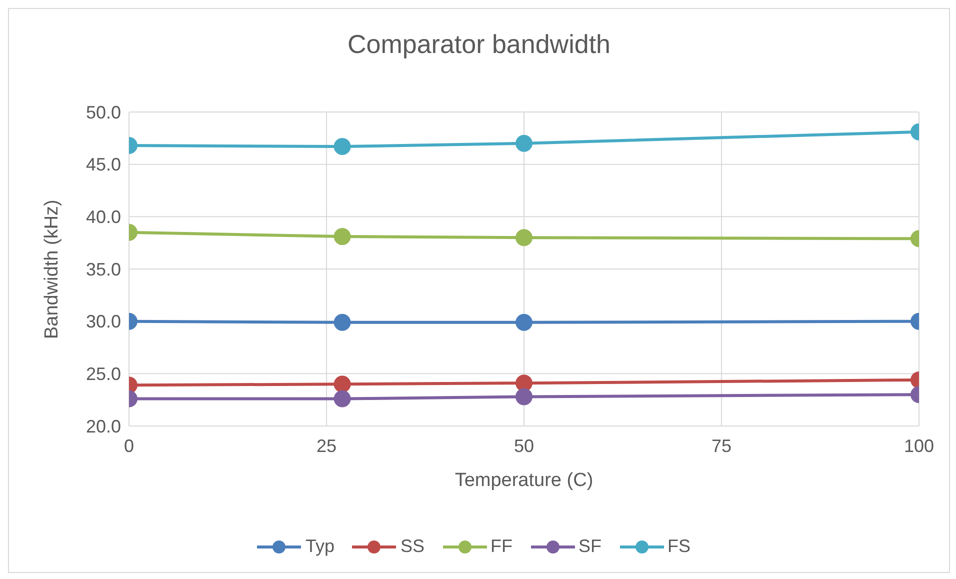 Image resolution: width=956 pixels, height=579 pixels. What do you see at coordinates (129, 446) in the screenshot?
I see `x-tick-label: 0` at bounding box center [129, 446].